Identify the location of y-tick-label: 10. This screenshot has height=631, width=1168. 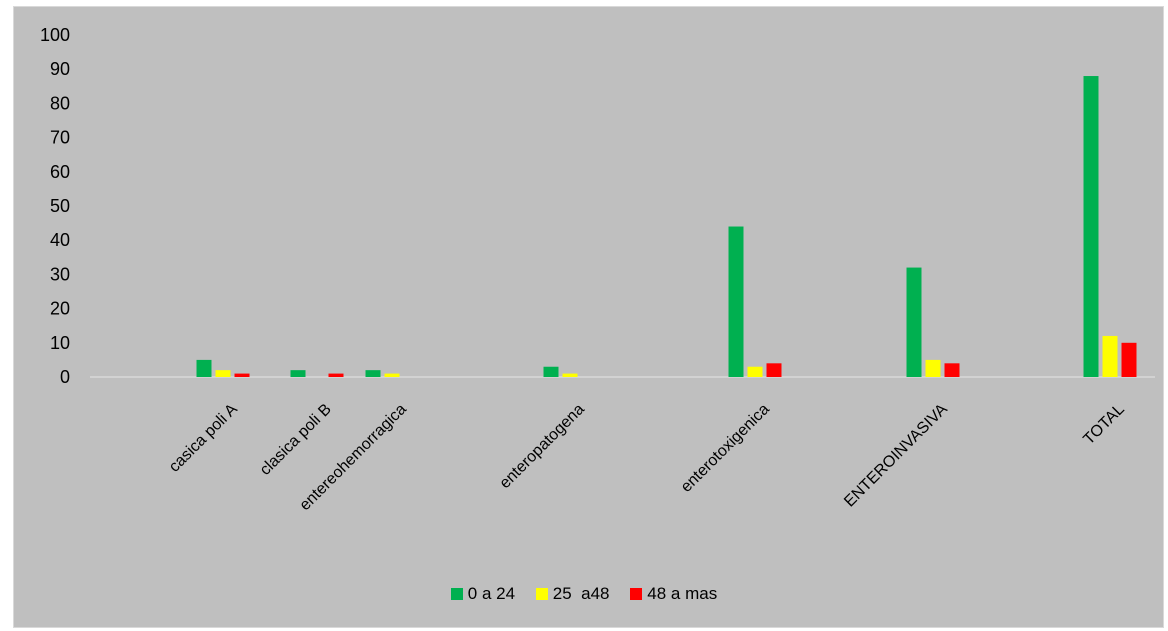
(60, 343).